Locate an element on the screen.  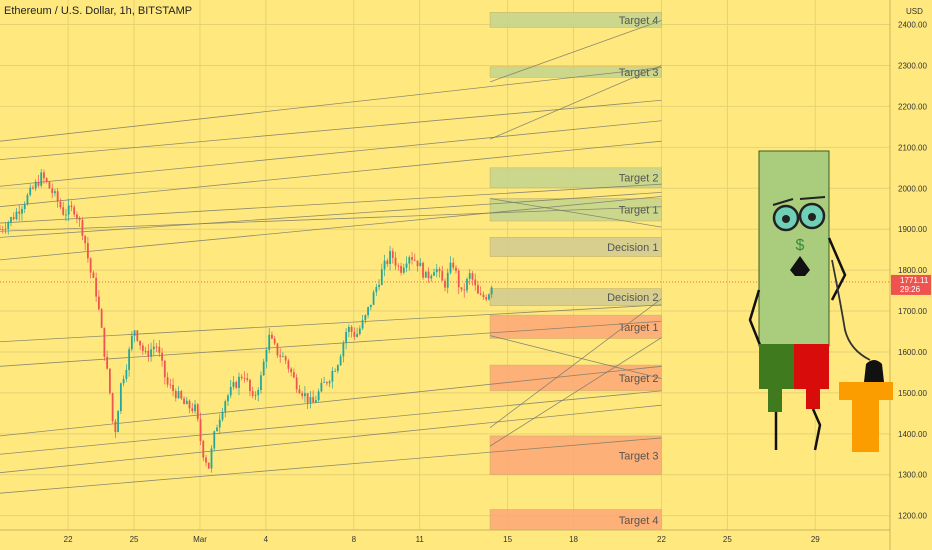
y-tick-label: 1300.00 is located at coordinates (912, 475).